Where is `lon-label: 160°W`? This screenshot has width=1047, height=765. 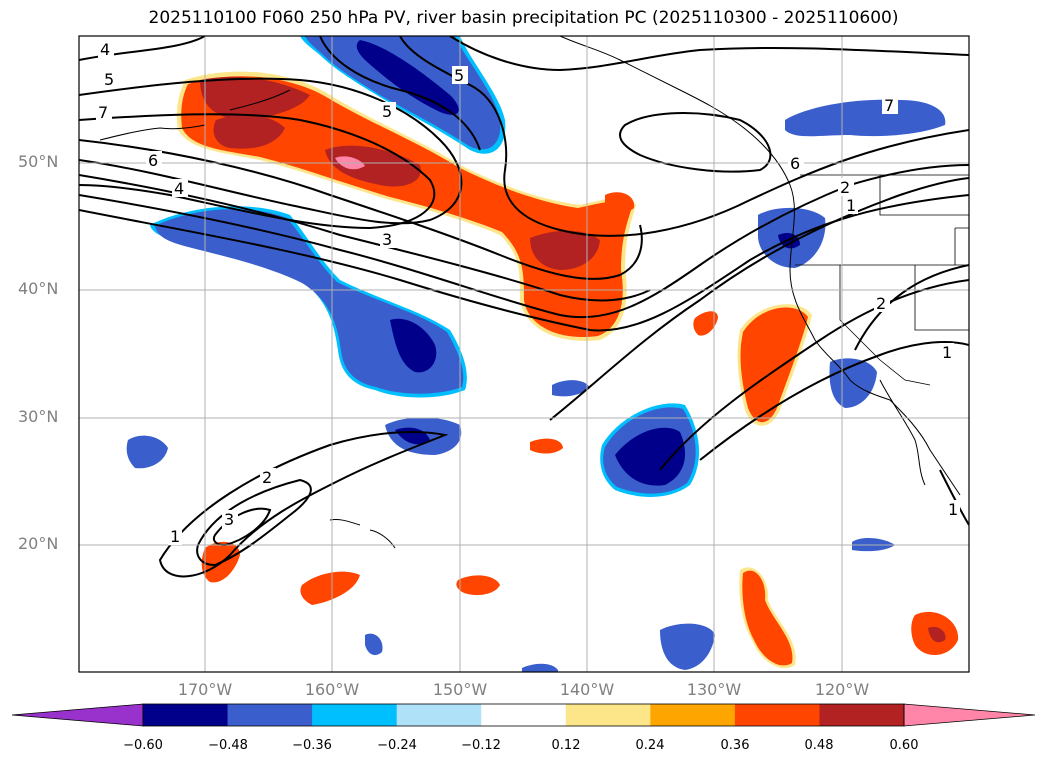 lon-label: 160°W is located at coordinates (332, 689).